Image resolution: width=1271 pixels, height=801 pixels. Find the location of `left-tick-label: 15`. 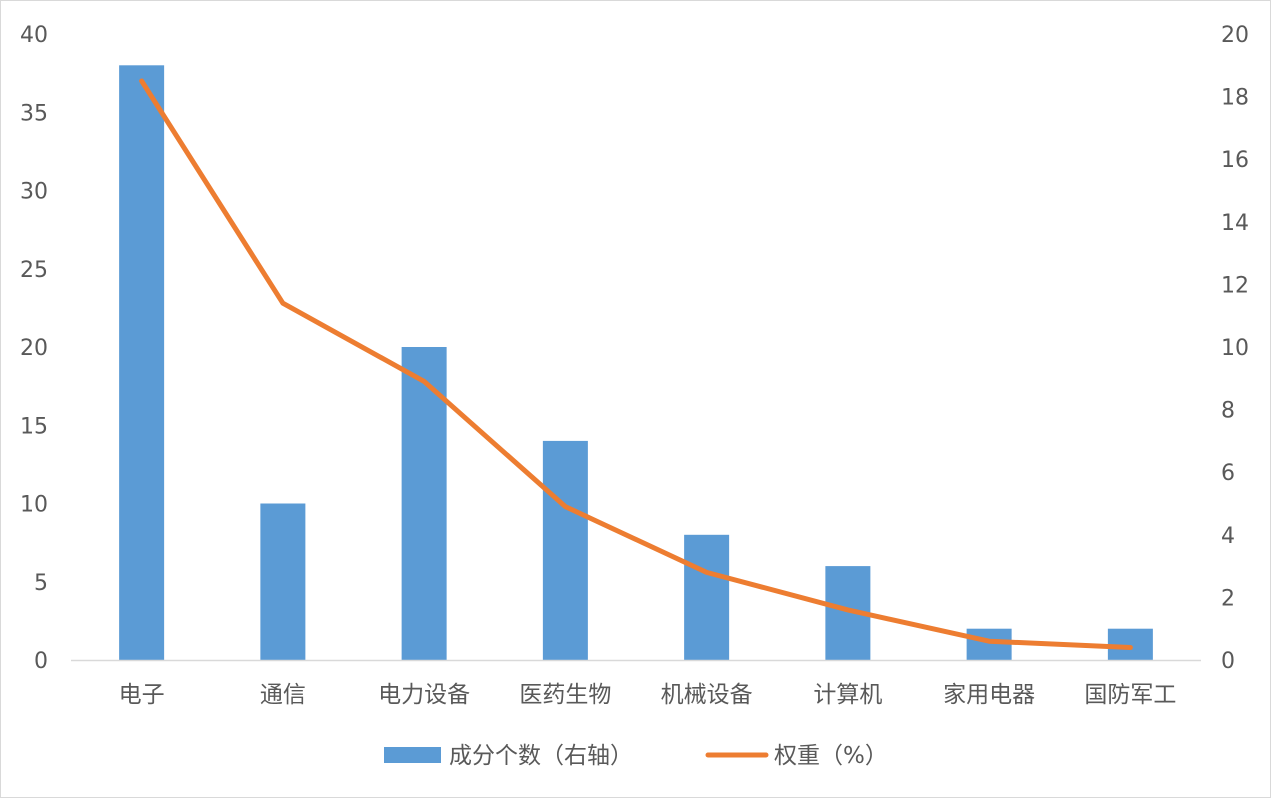

left-tick-label: 15 is located at coordinates (34, 426).